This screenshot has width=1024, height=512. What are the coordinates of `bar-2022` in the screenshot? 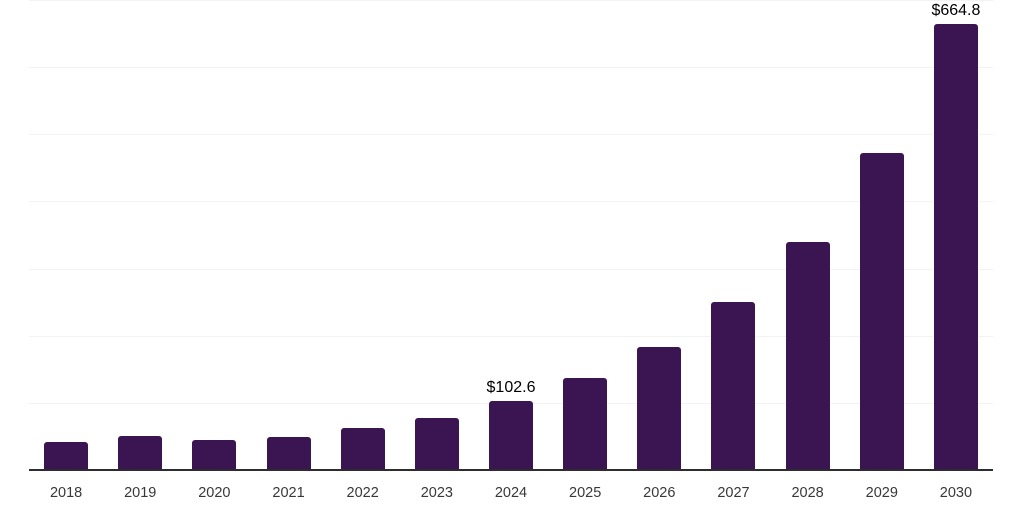 It's located at (362, 449).